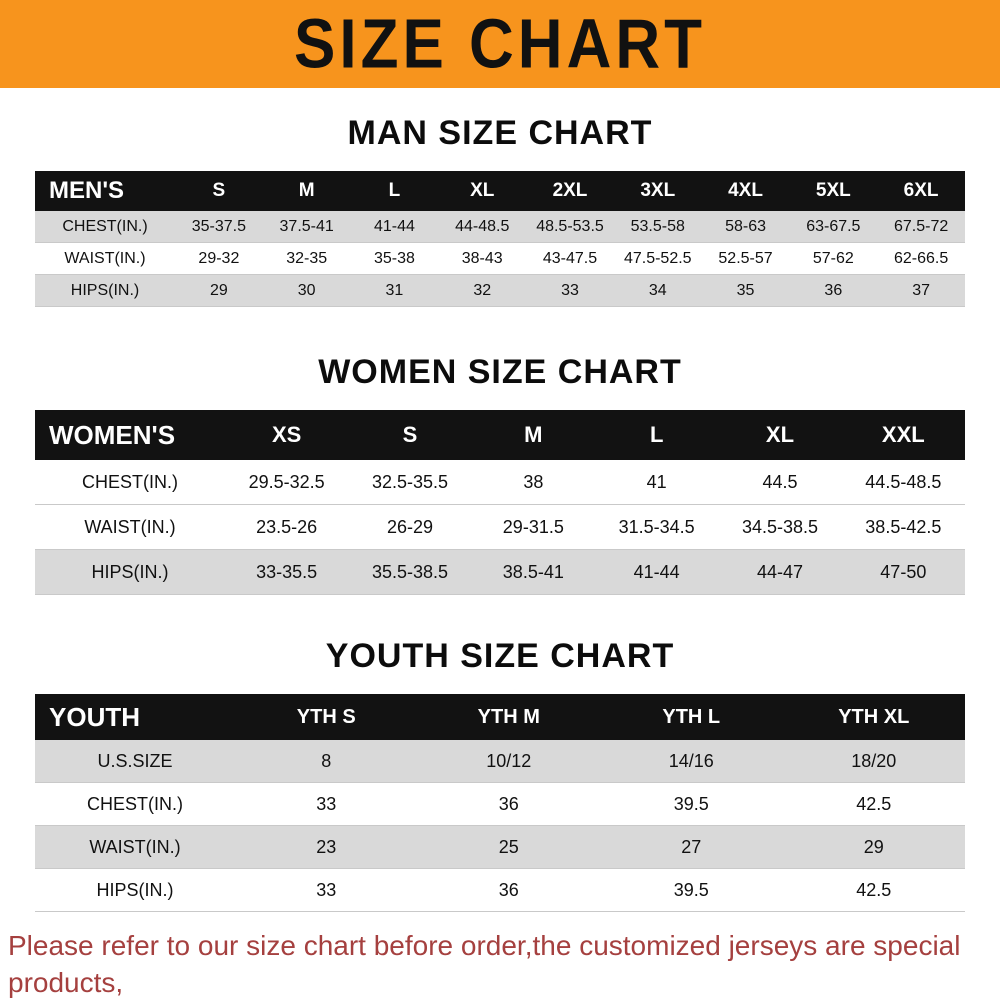 This screenshot has height=1000, width=1000. What do you see at coordinates (833, 226) in the screenshot?
I see `table-cell: 63-67.5` at bounding box center [833, 226].